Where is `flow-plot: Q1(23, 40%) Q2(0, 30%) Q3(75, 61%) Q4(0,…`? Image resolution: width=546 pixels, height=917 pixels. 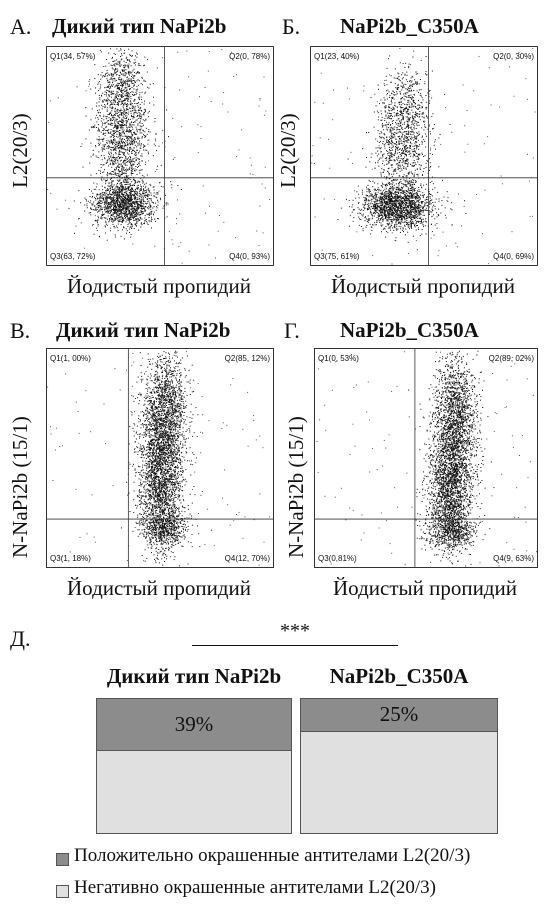
flow-plot: Q1(23, 40%) Q2(0, 30%) Q3(75, 61%) Q4(0,… is located at coordinates (424, 156).